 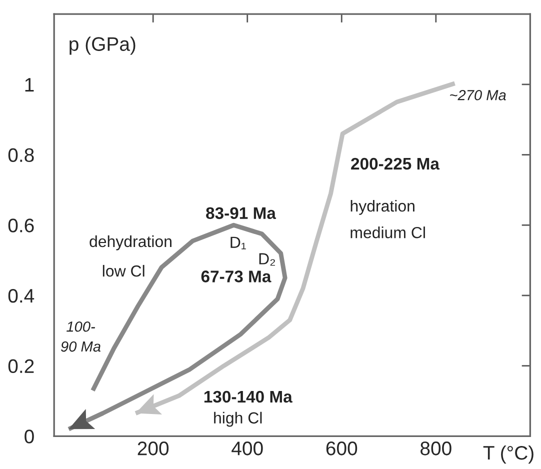 What do you see at coordinates (238, 243) in the screenshot?
I see `annotation: D₁` at bounding box center [238, 243].